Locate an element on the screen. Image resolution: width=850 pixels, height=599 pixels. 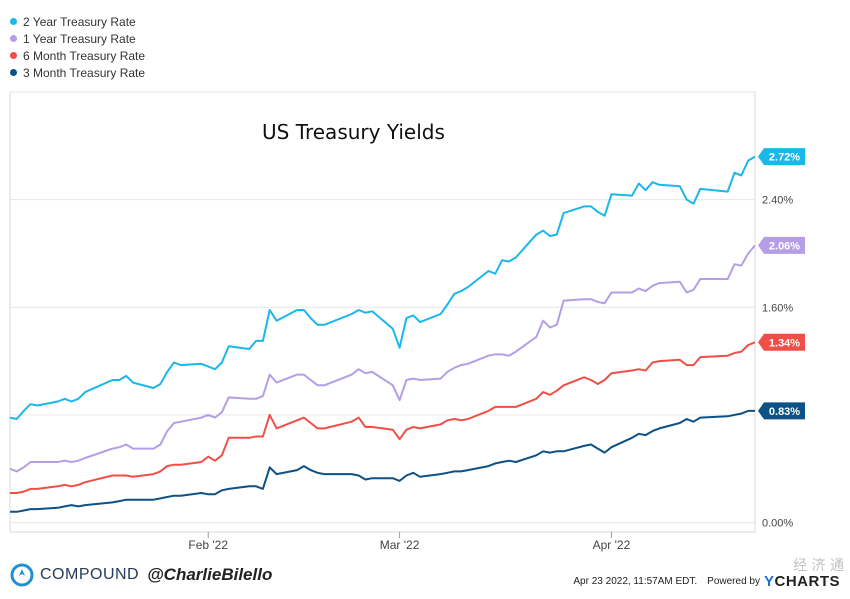
legend-item: 1 Year Treasury Rate is located at coordinates (77, 38).